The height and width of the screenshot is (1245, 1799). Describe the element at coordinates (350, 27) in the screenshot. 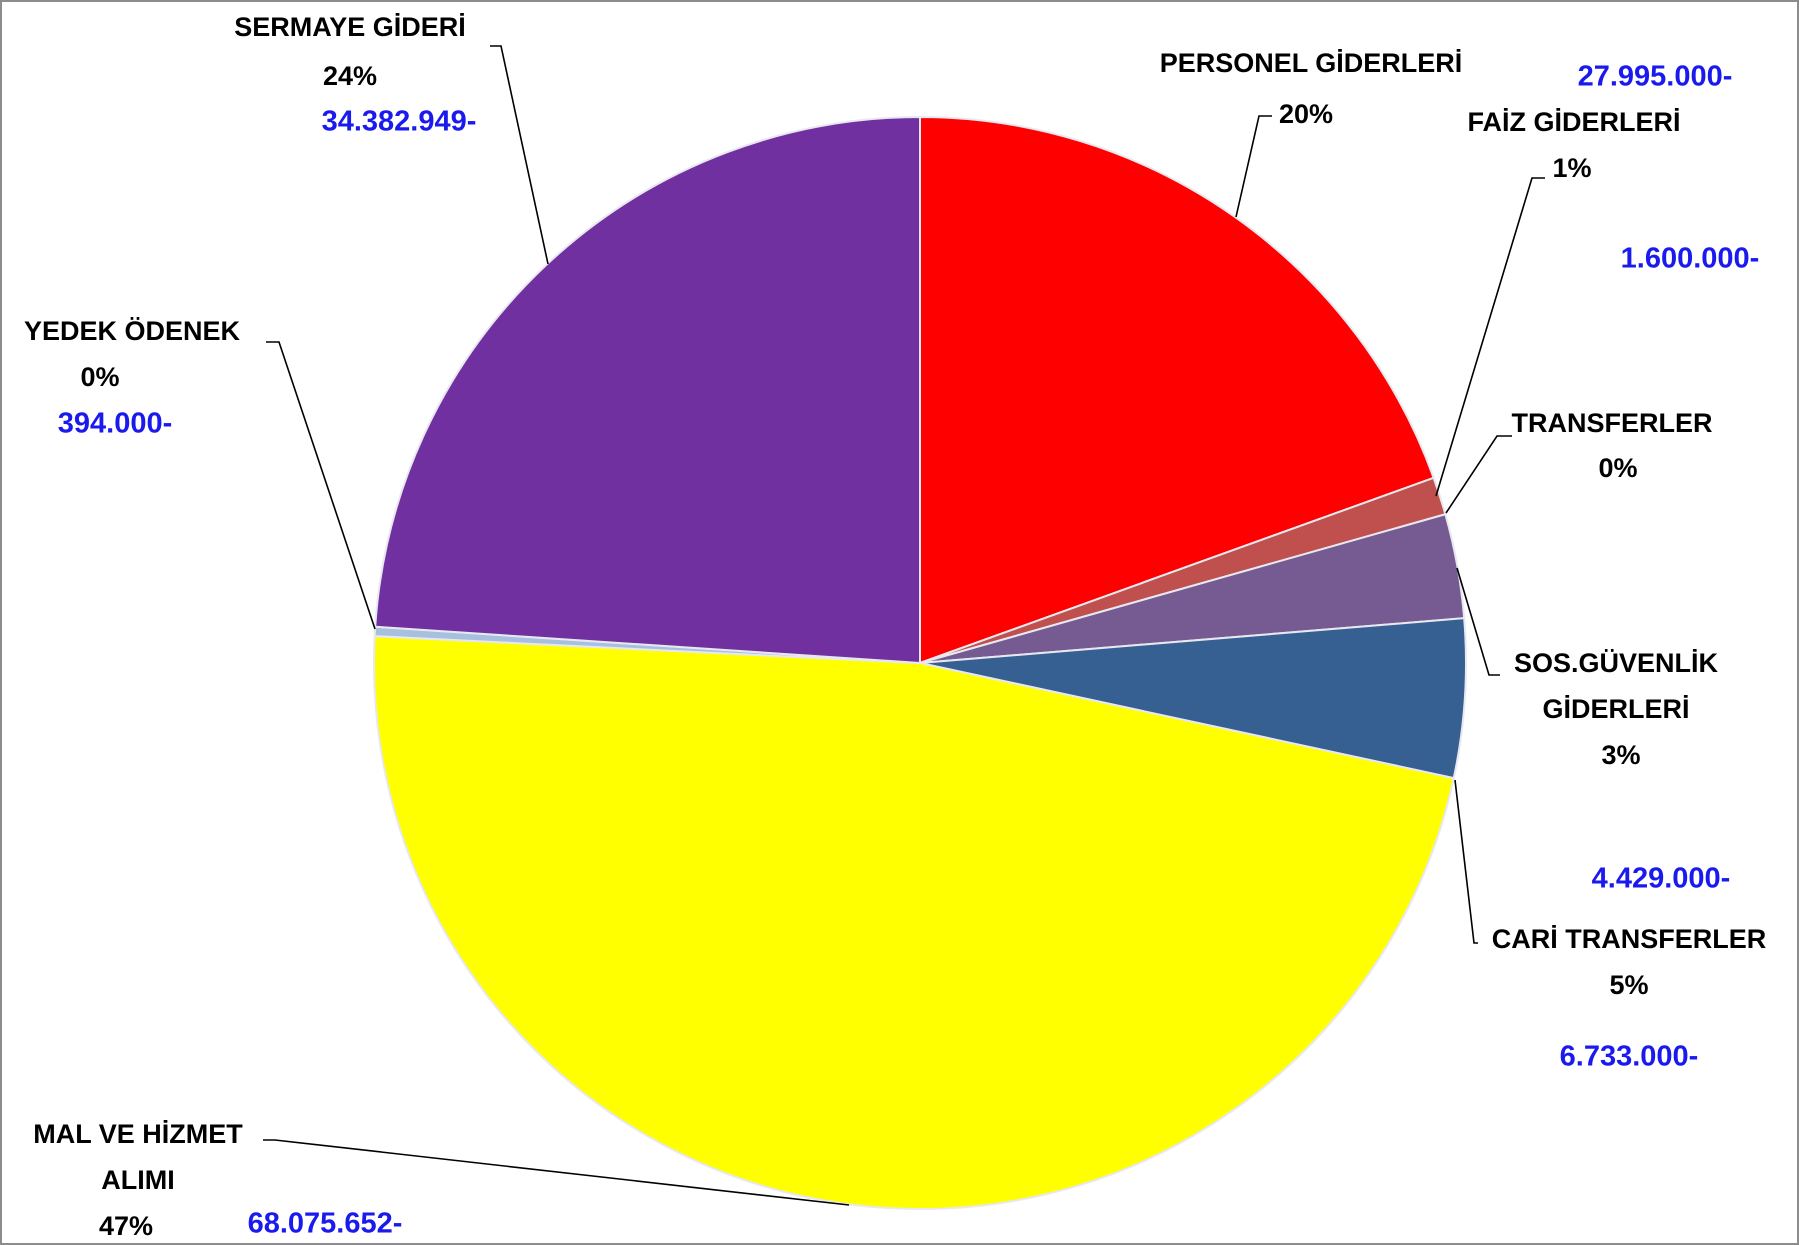

I see `slice-label: SERMAYE GİDERİ` at that location.